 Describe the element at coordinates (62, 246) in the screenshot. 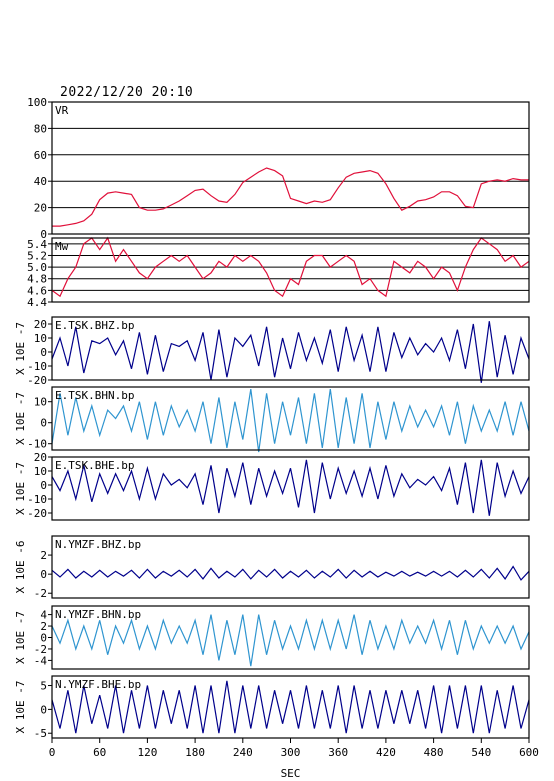

I see `panel-label: Mw` at that location.